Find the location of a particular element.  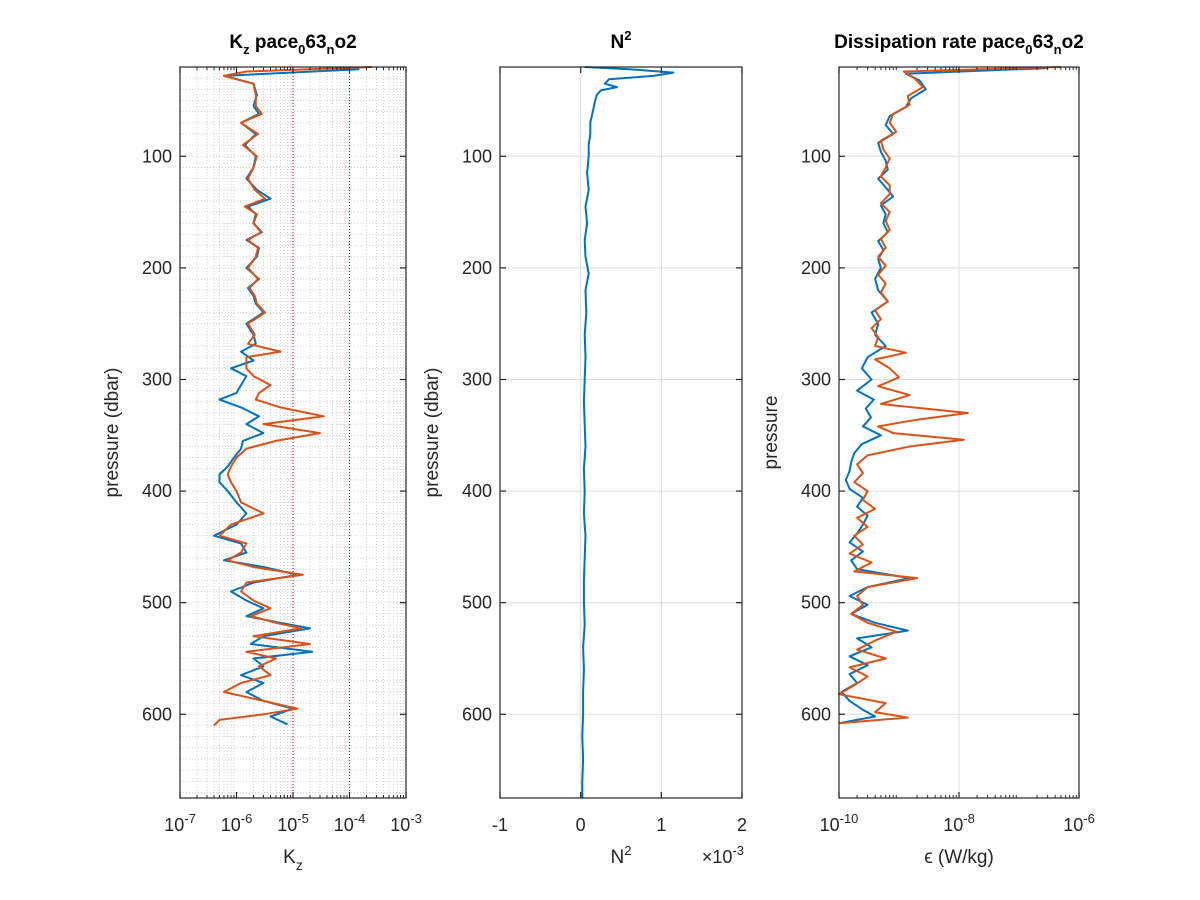

x-tick-label: 2 is located at coordinates (742, 825).